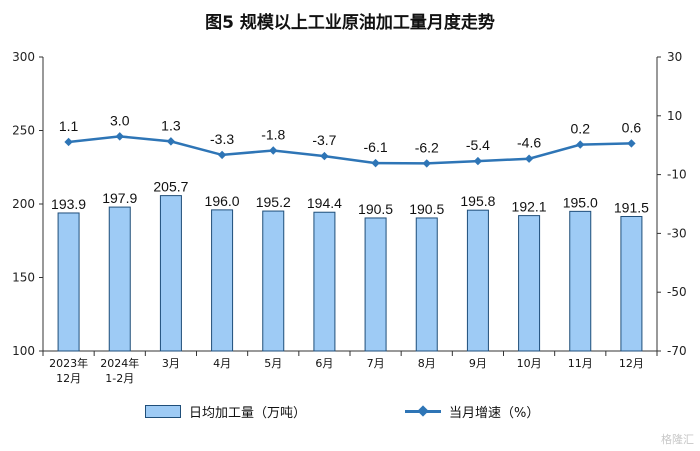 The image size is (700, 451). I want to click on y-left-tick-label: 200, so click(23, 204).